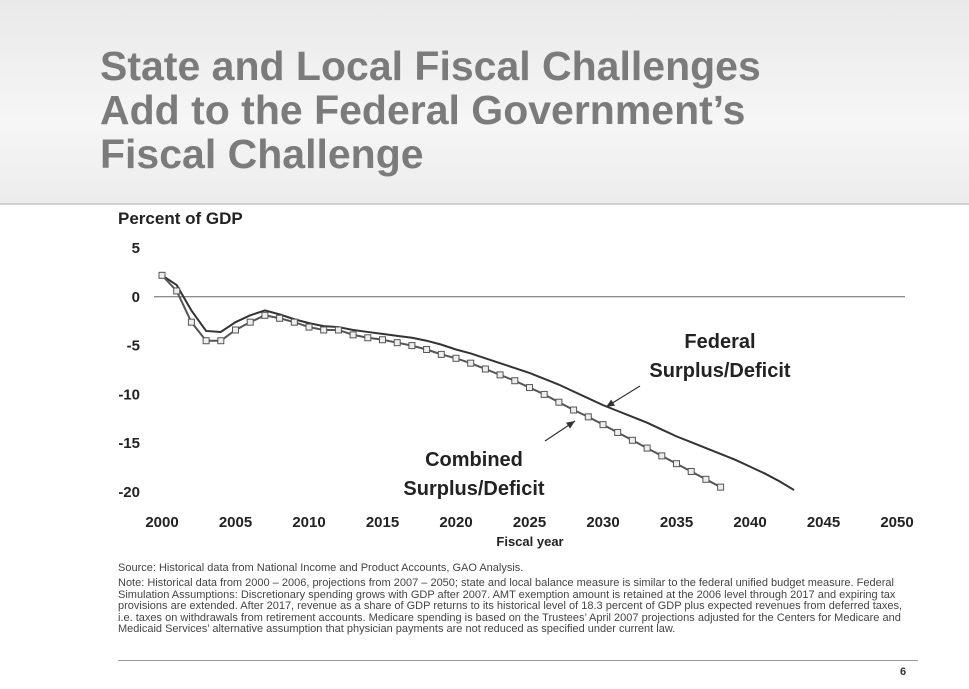  I want to click on y-axis-label: Percent of GDP, so click(180, 218).